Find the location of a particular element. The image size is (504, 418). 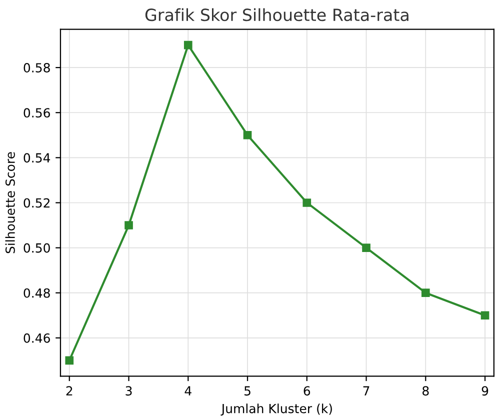

y-tick-label: 0.52 is located at coordinates (37, 203).